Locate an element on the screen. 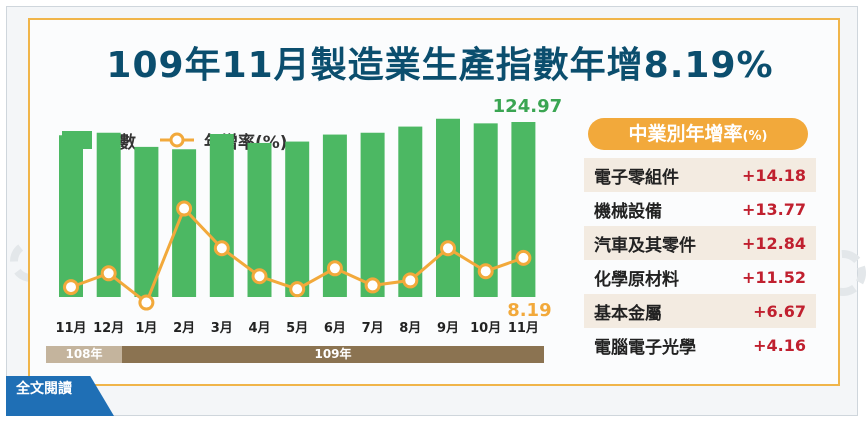 Image resolution: width=866 pixels, height=423 pixels. industry-growth-value: +13.77 is located at coordinates (773, 209).